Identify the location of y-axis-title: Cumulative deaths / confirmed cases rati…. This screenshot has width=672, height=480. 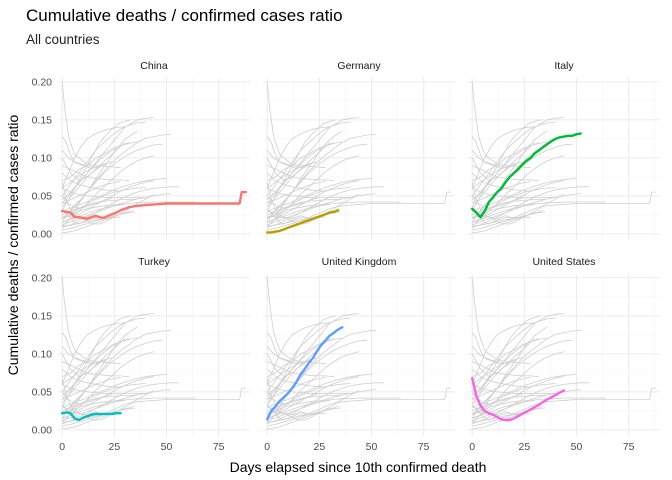
(13, 244).